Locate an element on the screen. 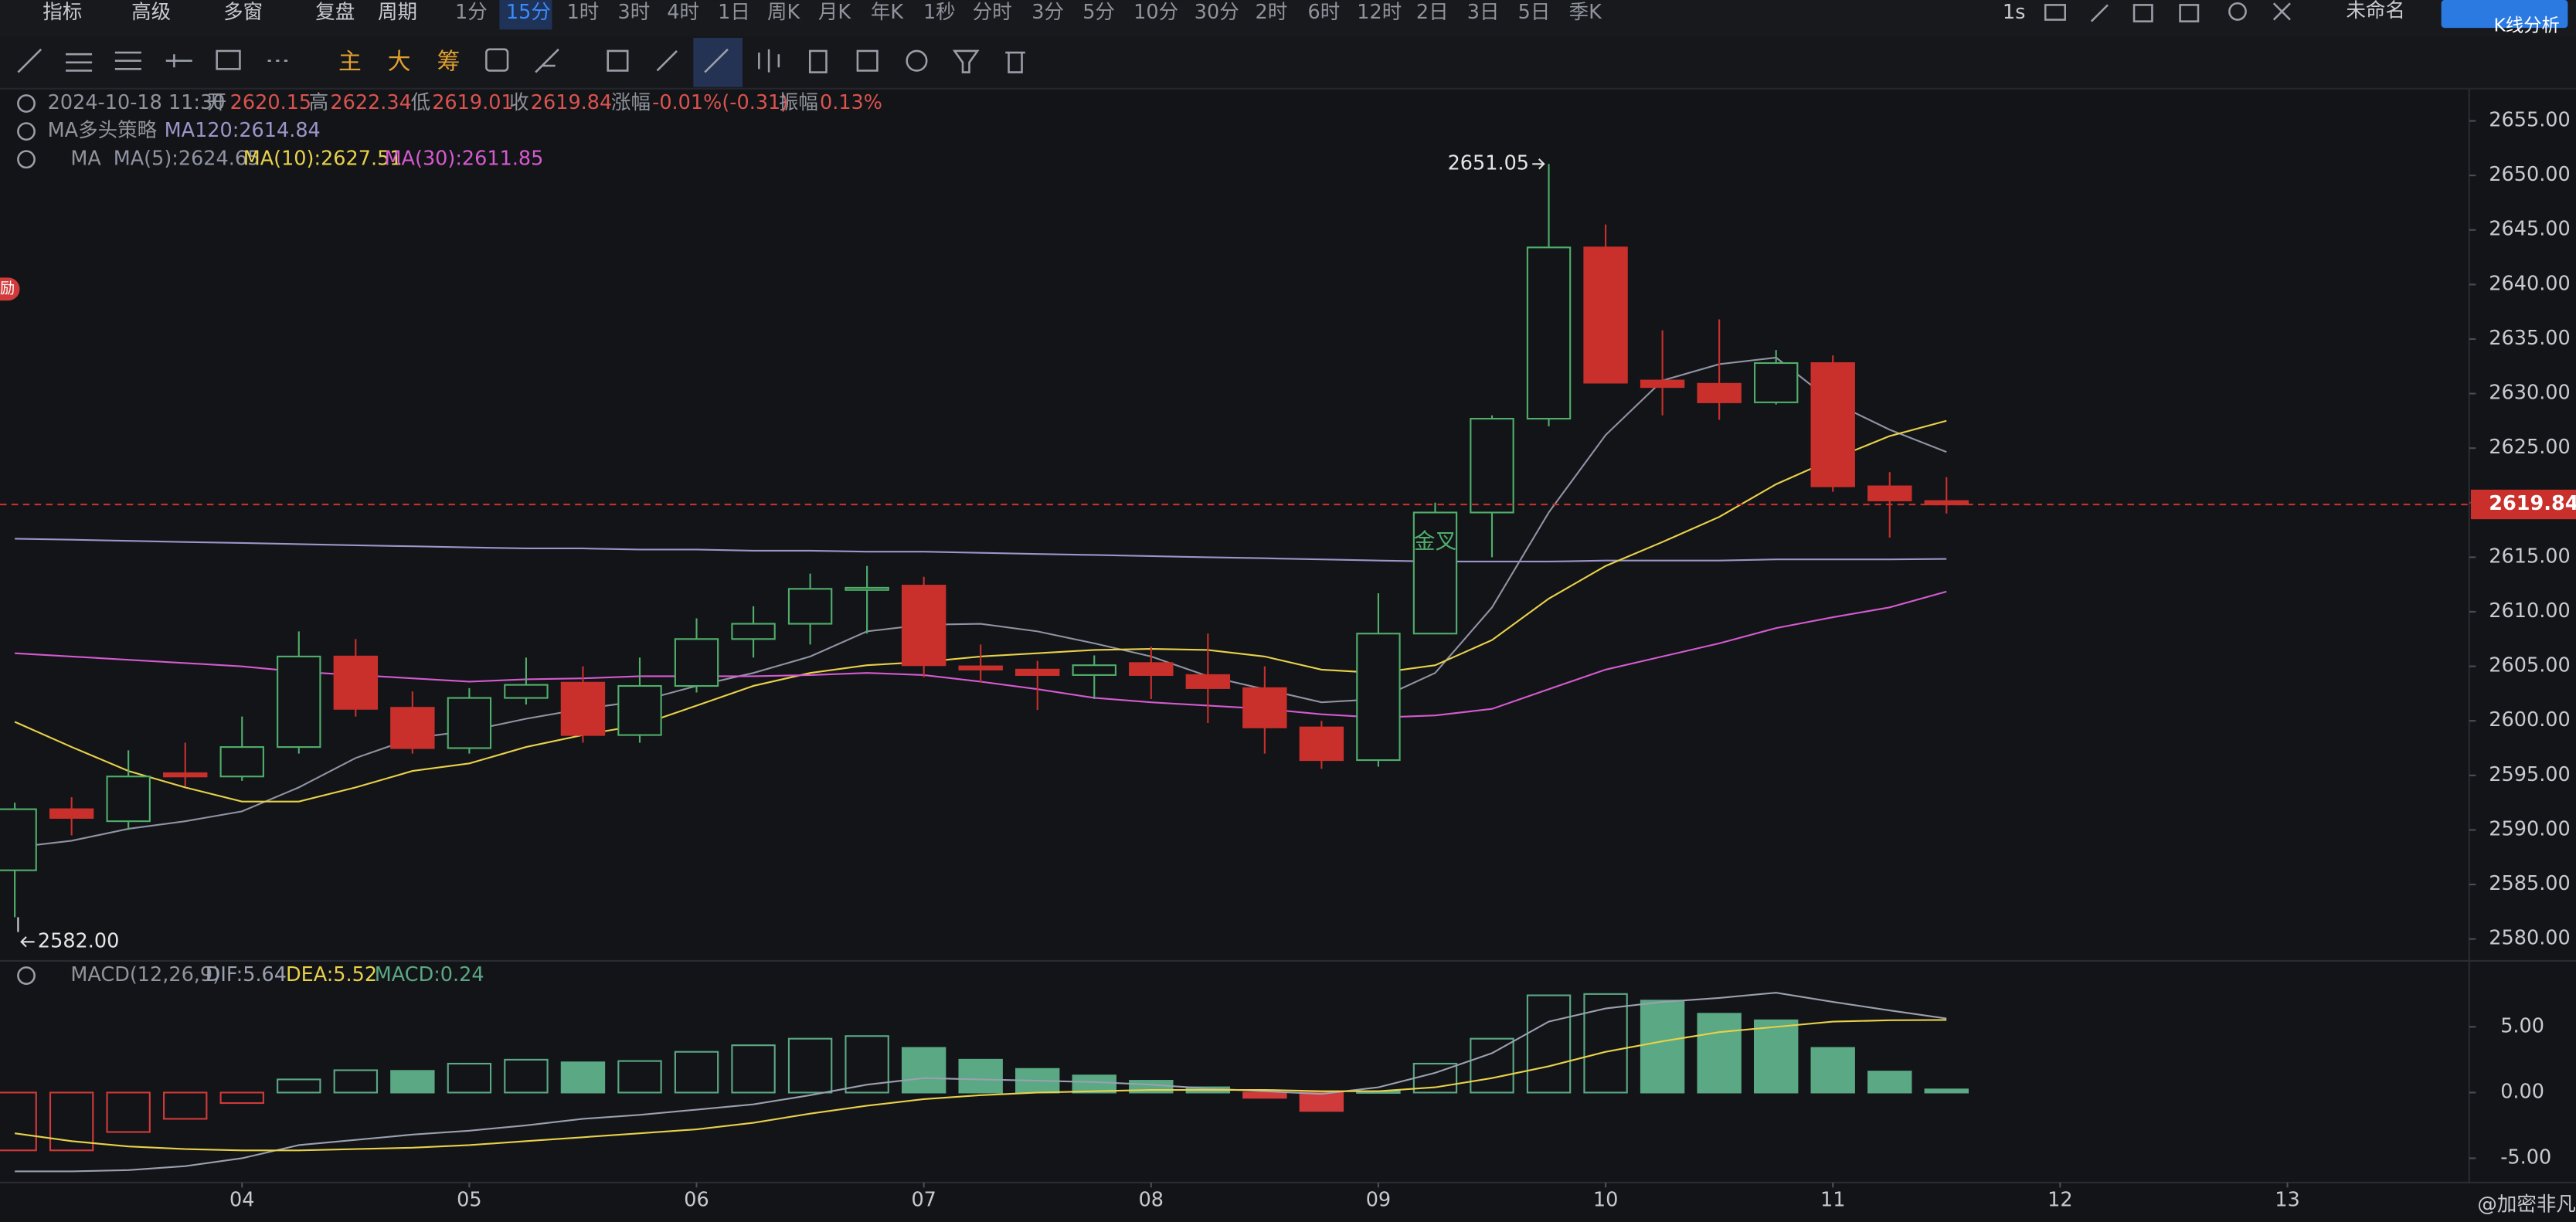 This screenshot has height=1222, width=2576. macd-title: MACD(12,26,9) is located at coordinates (145, 974).